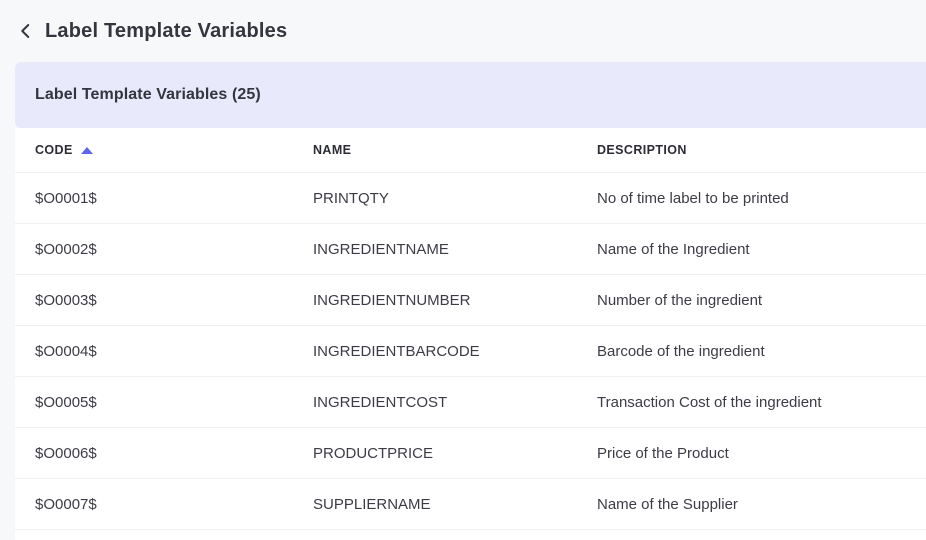 The image size is (926, 540). Describe the element at coordinates (470, 95) in the screenshot. I see `list-banner: Label Template Variables (25)` at that location.